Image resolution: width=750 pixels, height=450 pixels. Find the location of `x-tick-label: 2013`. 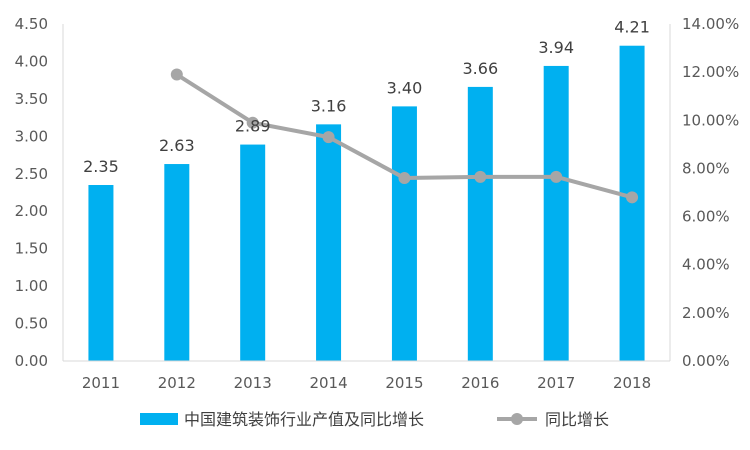

x-tick-label: 2013 is located at coordinates (253, 383).